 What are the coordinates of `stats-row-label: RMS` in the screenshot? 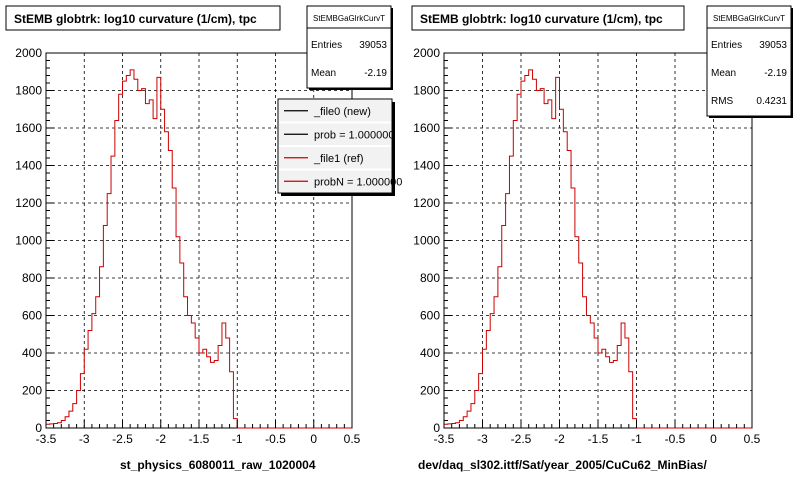 It's located at (722, 101).